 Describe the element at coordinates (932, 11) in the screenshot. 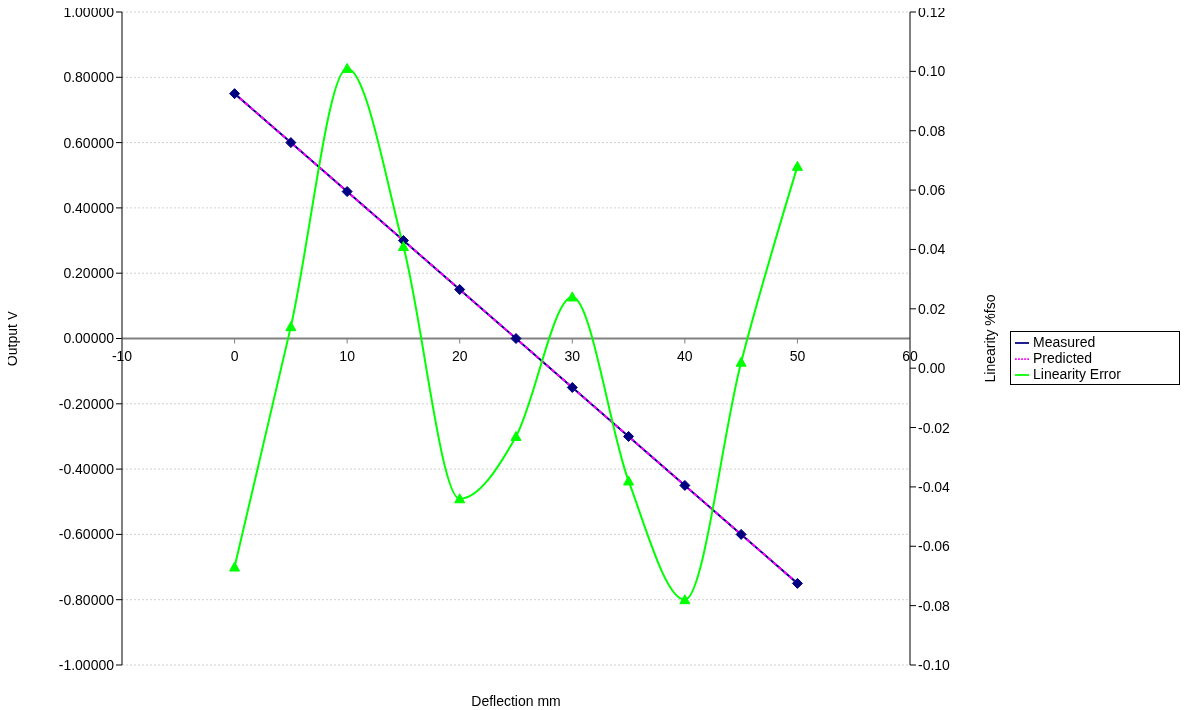

I see `y2-tick-label: 0.12` at that location.